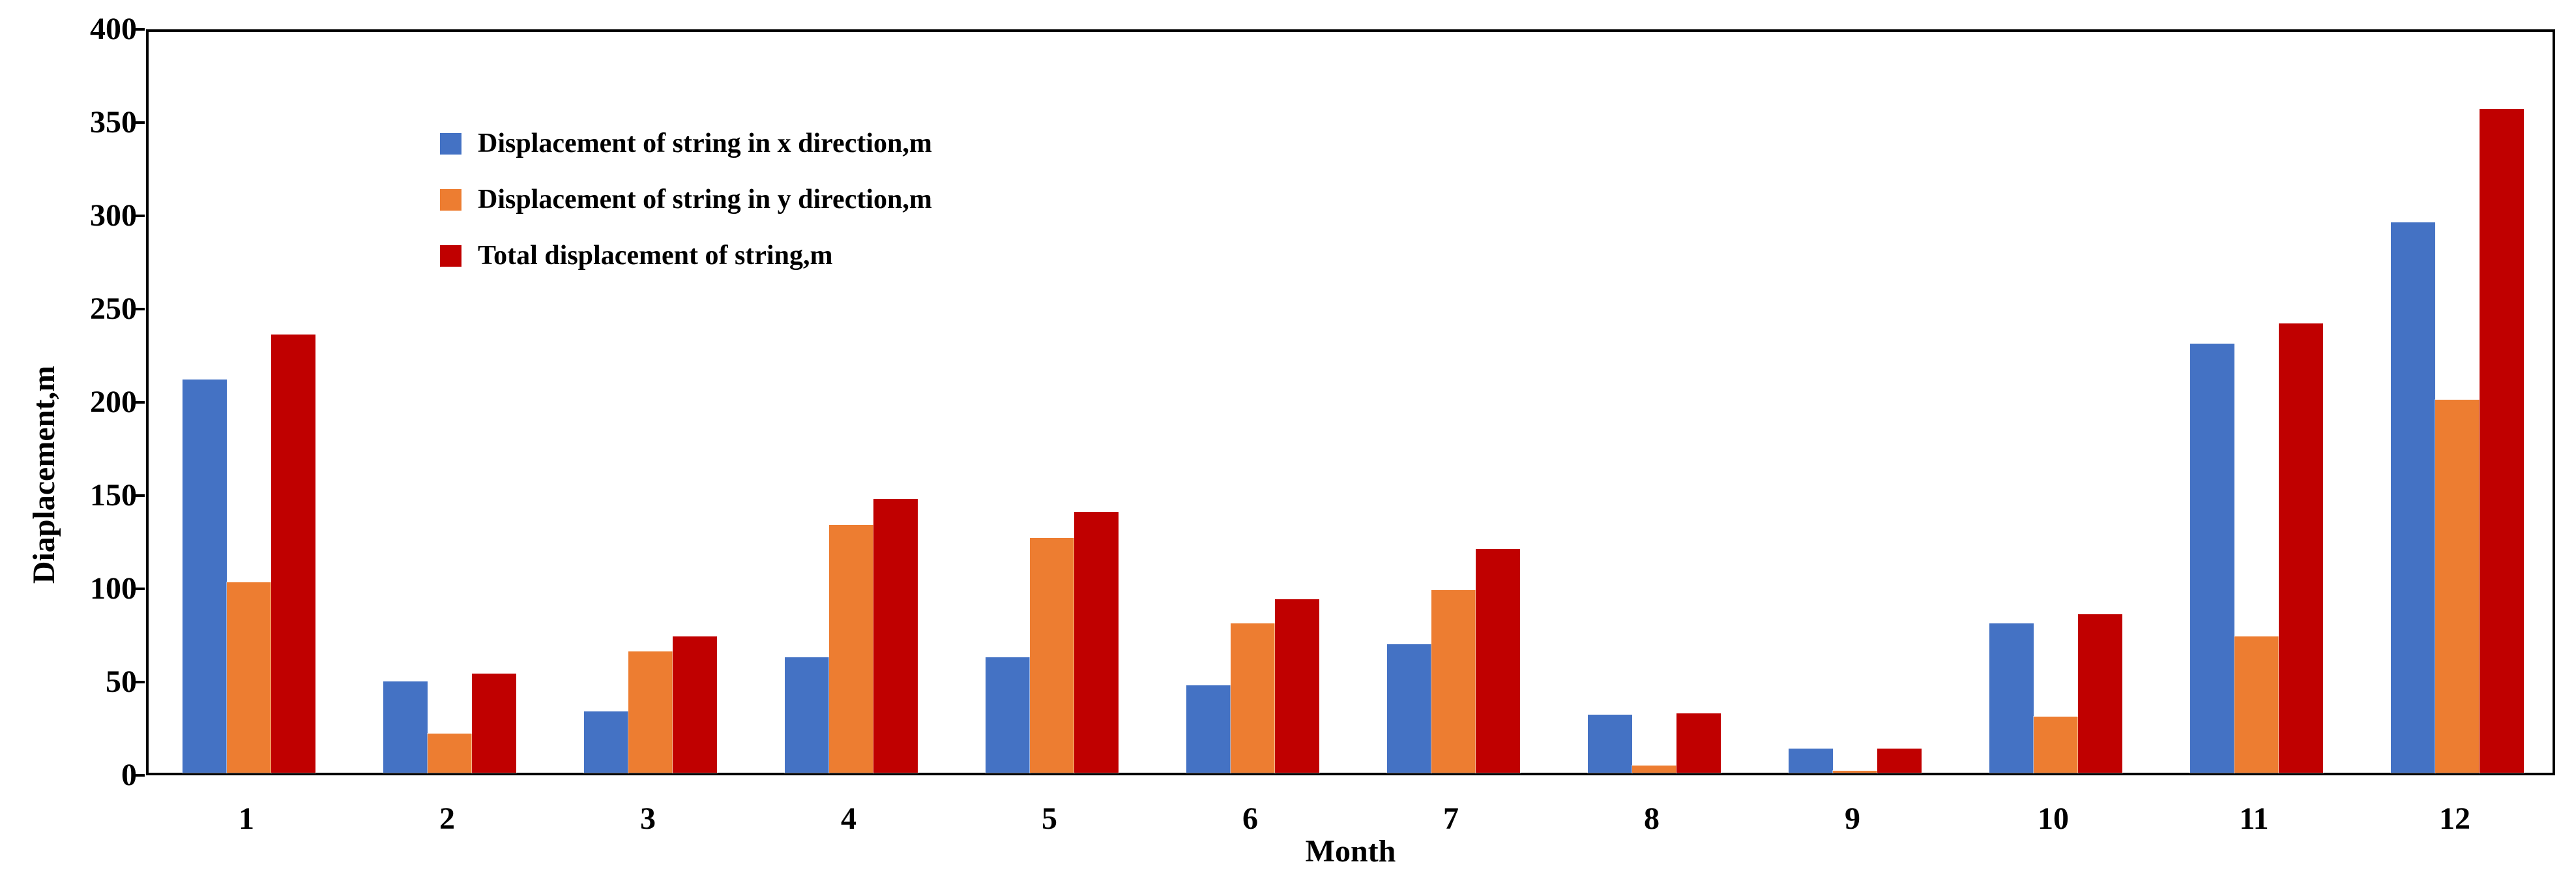 This screenshot has width=2576, height=879. What do you see at coordinates (447, 818) in the screenshot?
I see `x-tick-label-2: 2` at bounding box center [447, 818].